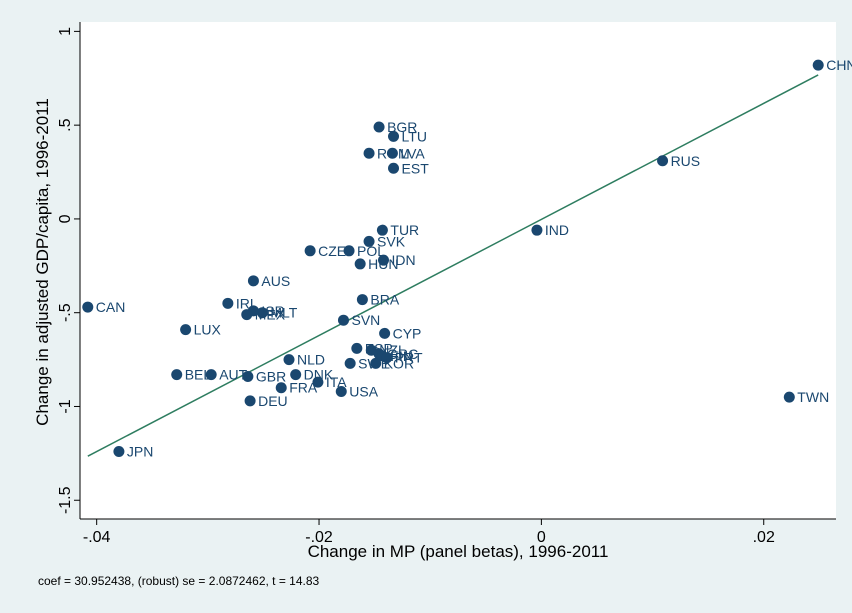 The width and height of the screenshot is (852, 613). I want to click on point-label: IND, so click(557, 230).